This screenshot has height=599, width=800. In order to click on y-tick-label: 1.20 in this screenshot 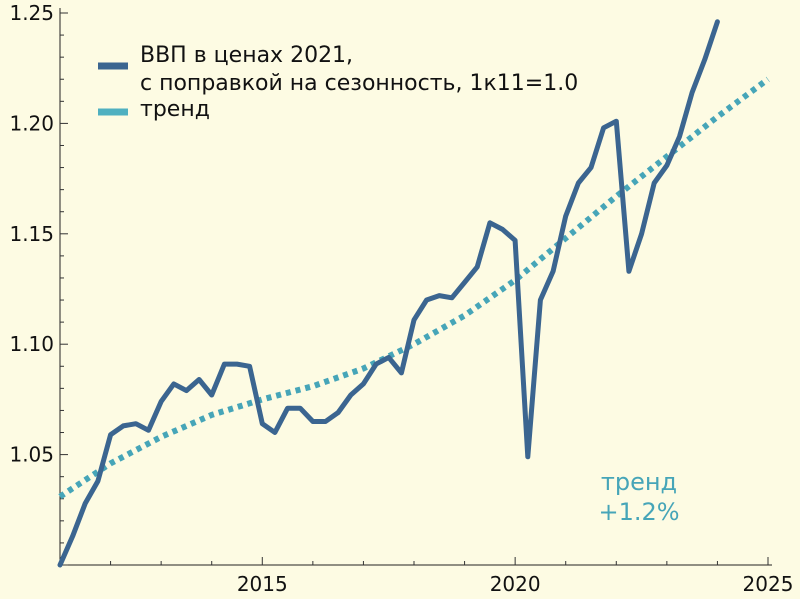, I will do `click(31, 123)`.